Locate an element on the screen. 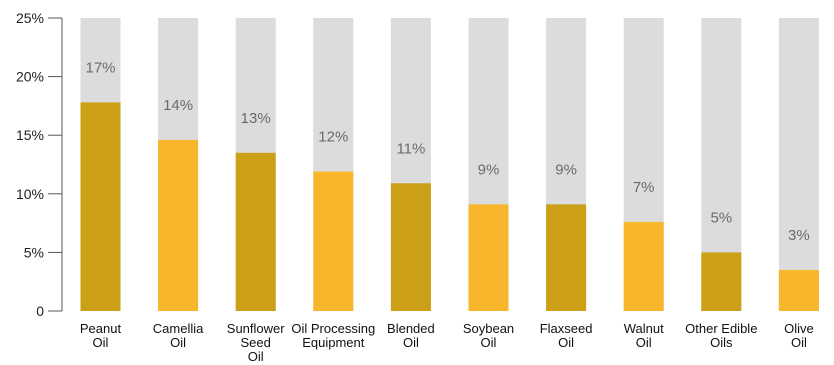 Image resolution: width=834 pixels, height=365 pixels. category-label-line: Camellia is located at coordinates (178, 328).